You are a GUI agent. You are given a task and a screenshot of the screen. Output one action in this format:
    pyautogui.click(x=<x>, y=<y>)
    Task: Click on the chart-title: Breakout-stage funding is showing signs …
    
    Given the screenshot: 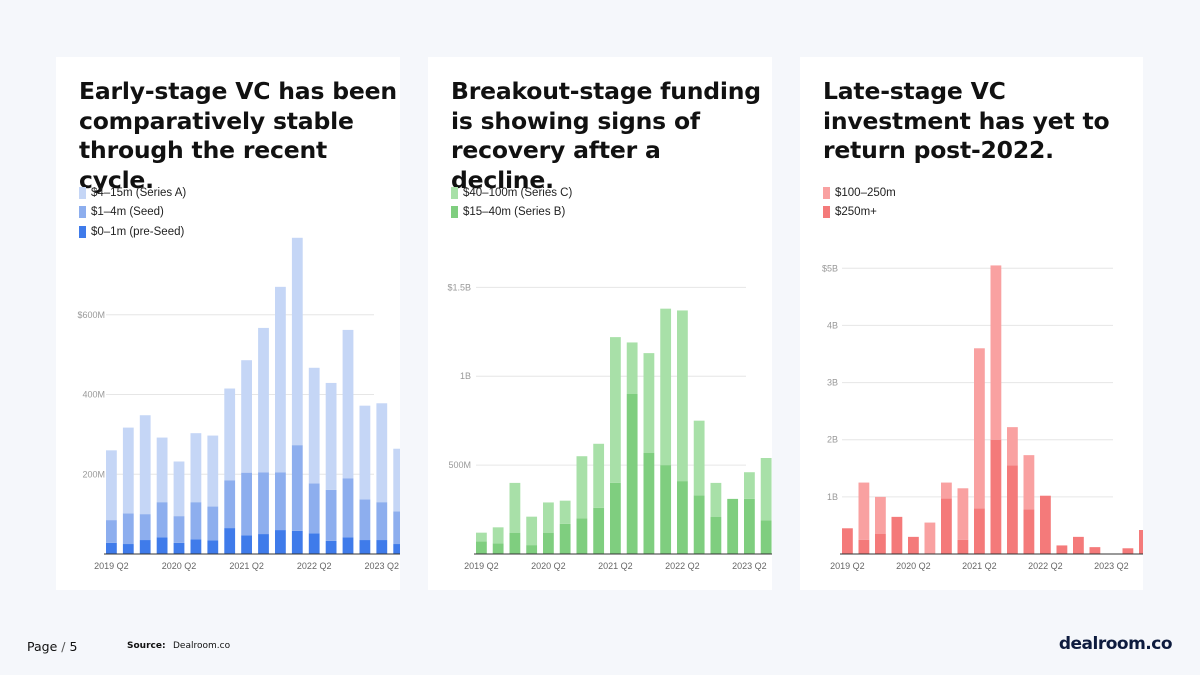 What is the action you would take?
    pyautogui.click(x=606, y=135)
    